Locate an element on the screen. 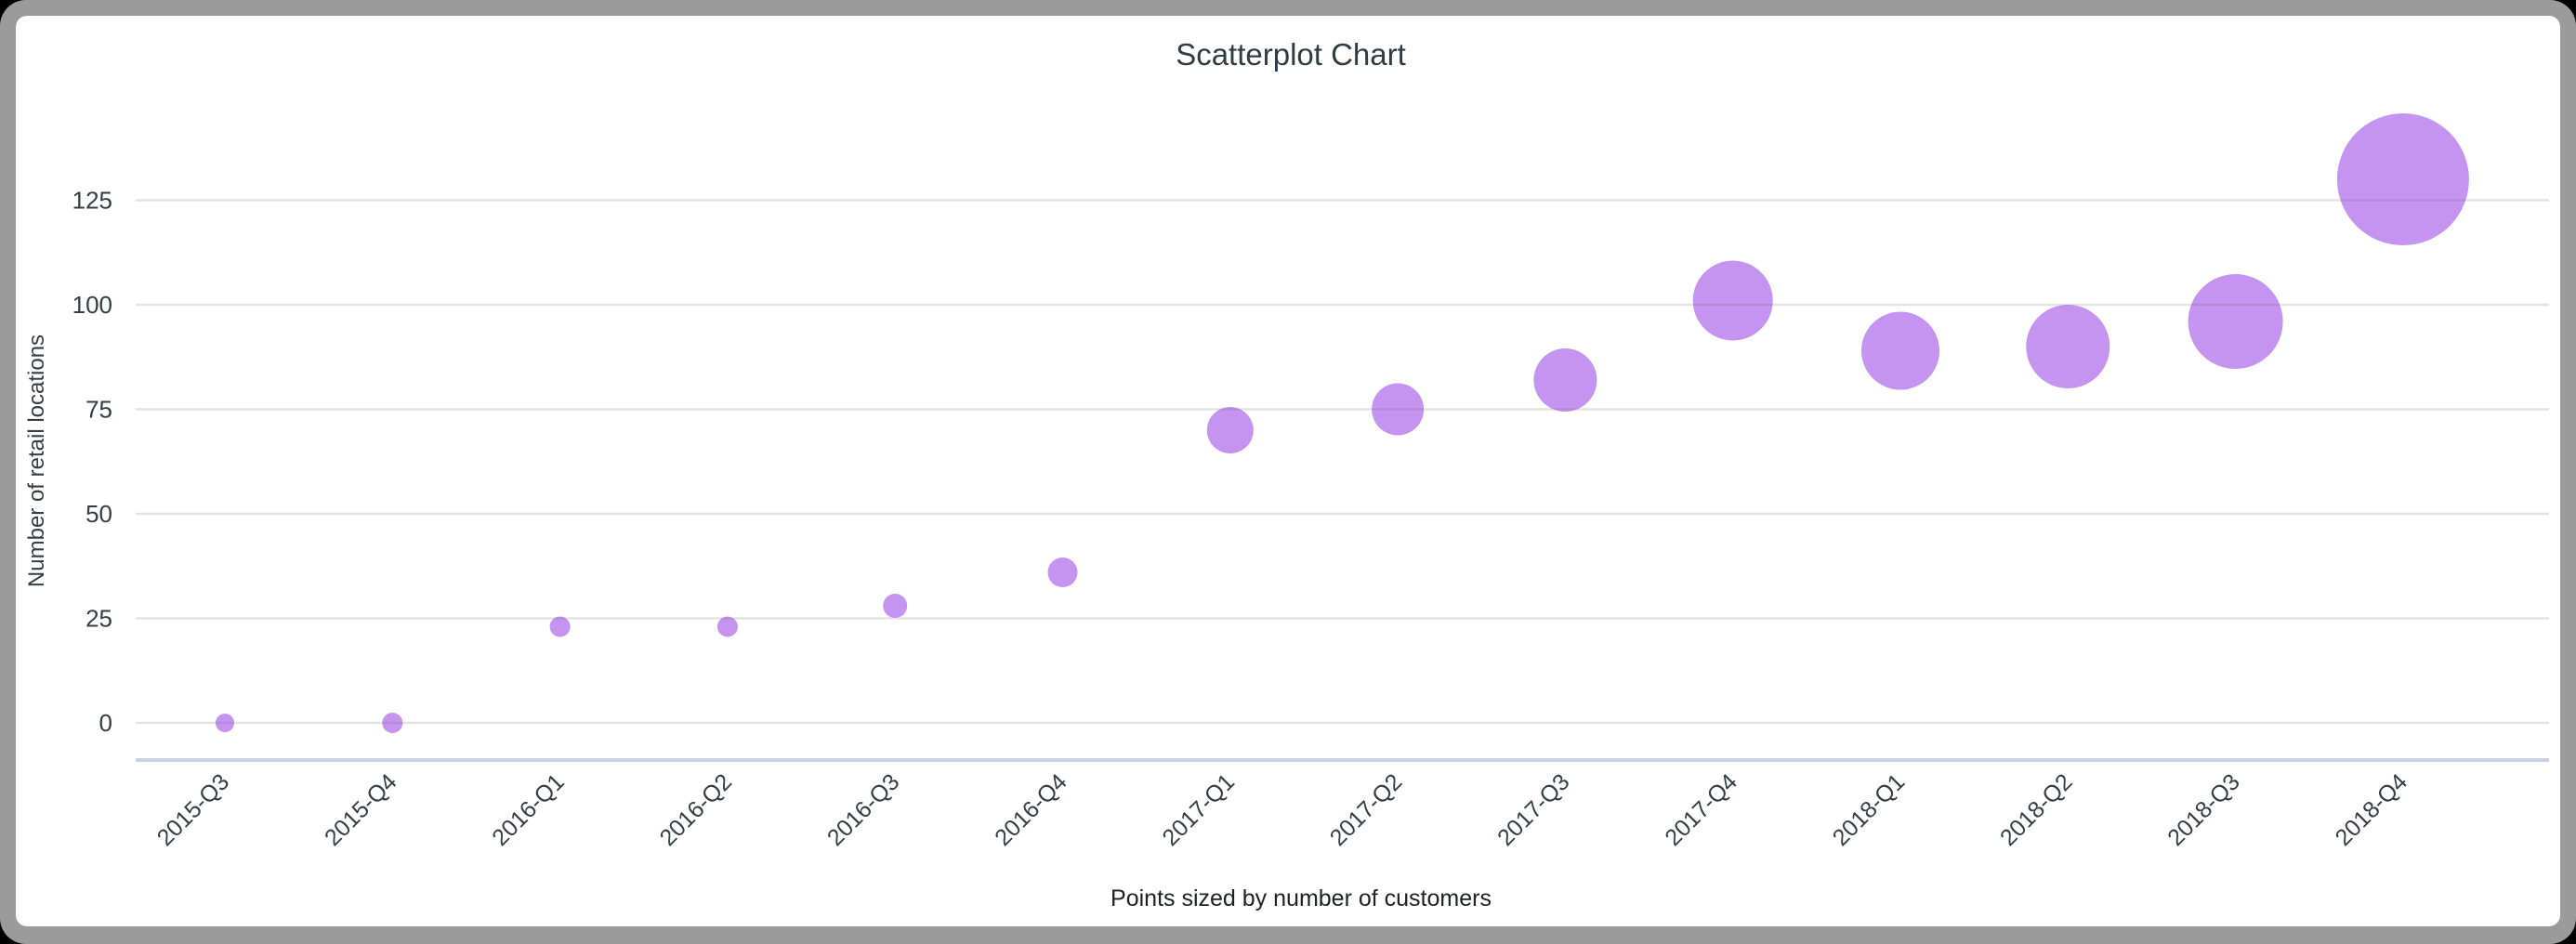 This screenshot has height=944, width=2576. x-tick-label-2018-Q3: 2018-Q3 is located at coordinates (2203, 809).